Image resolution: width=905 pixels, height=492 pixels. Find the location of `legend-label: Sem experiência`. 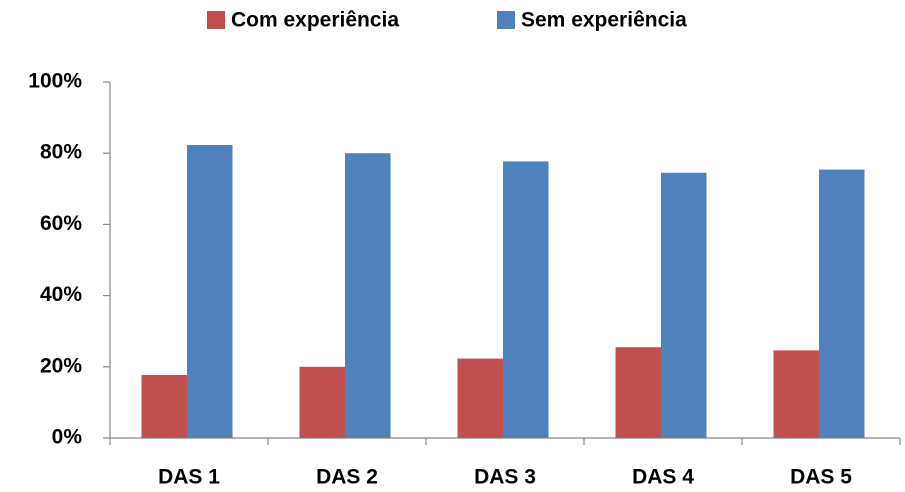

legend-label: Sem experiência is located at coordinates (604, 20).